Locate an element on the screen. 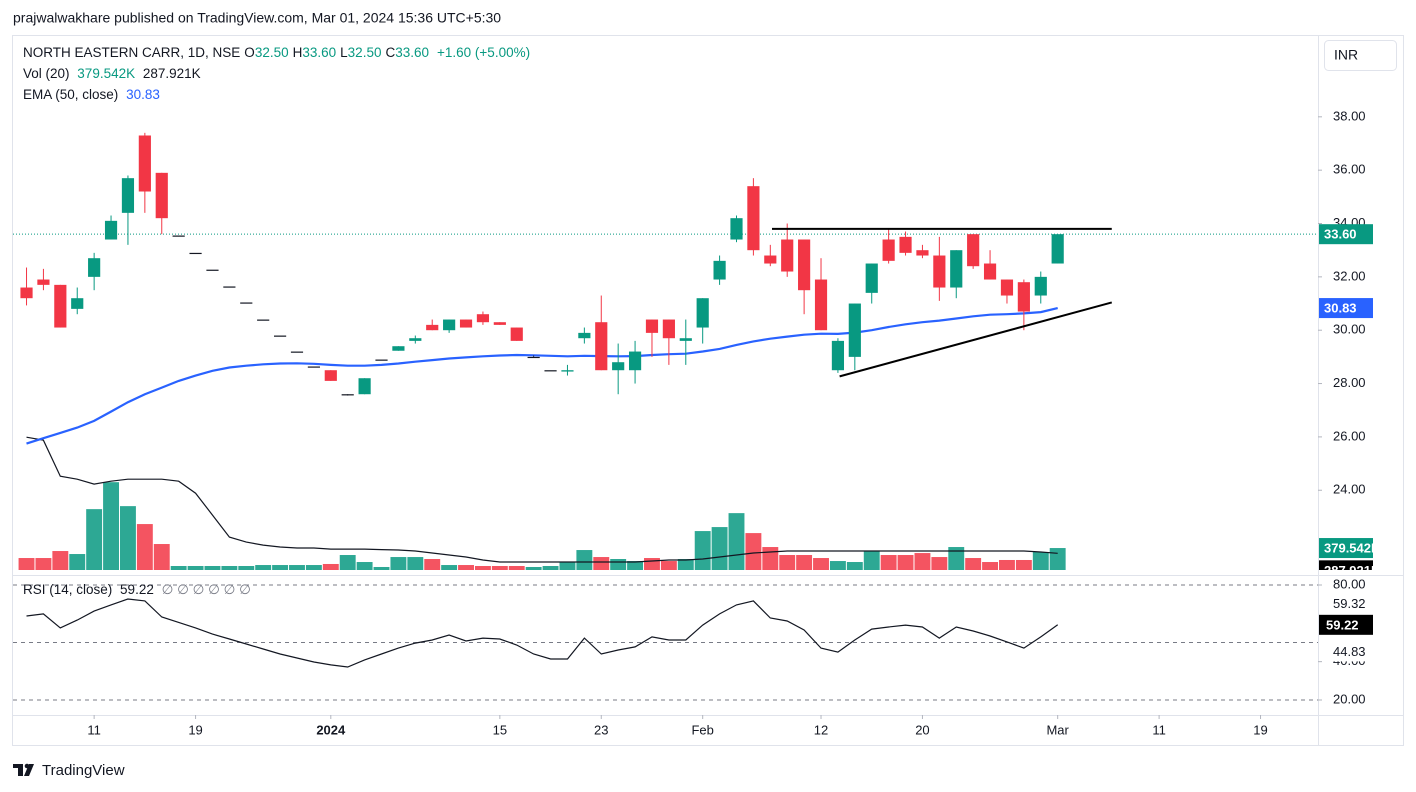  rsi-level-box is located at coordinates (1350, 652).